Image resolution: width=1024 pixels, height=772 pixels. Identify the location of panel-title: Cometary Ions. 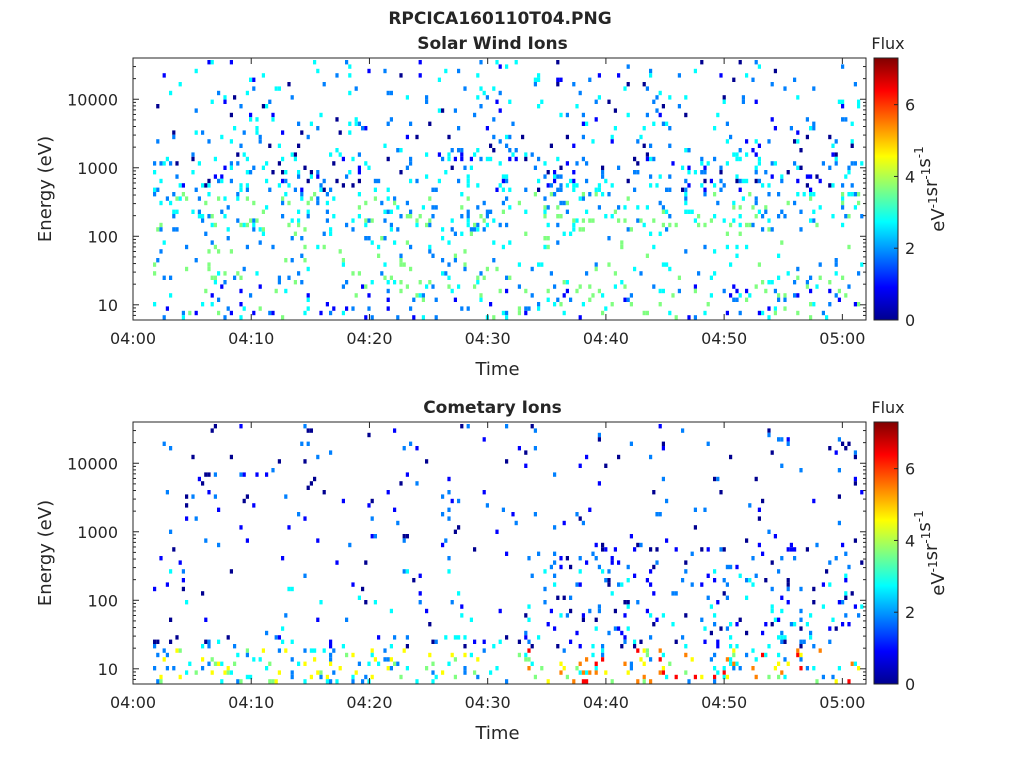
(492, 408).